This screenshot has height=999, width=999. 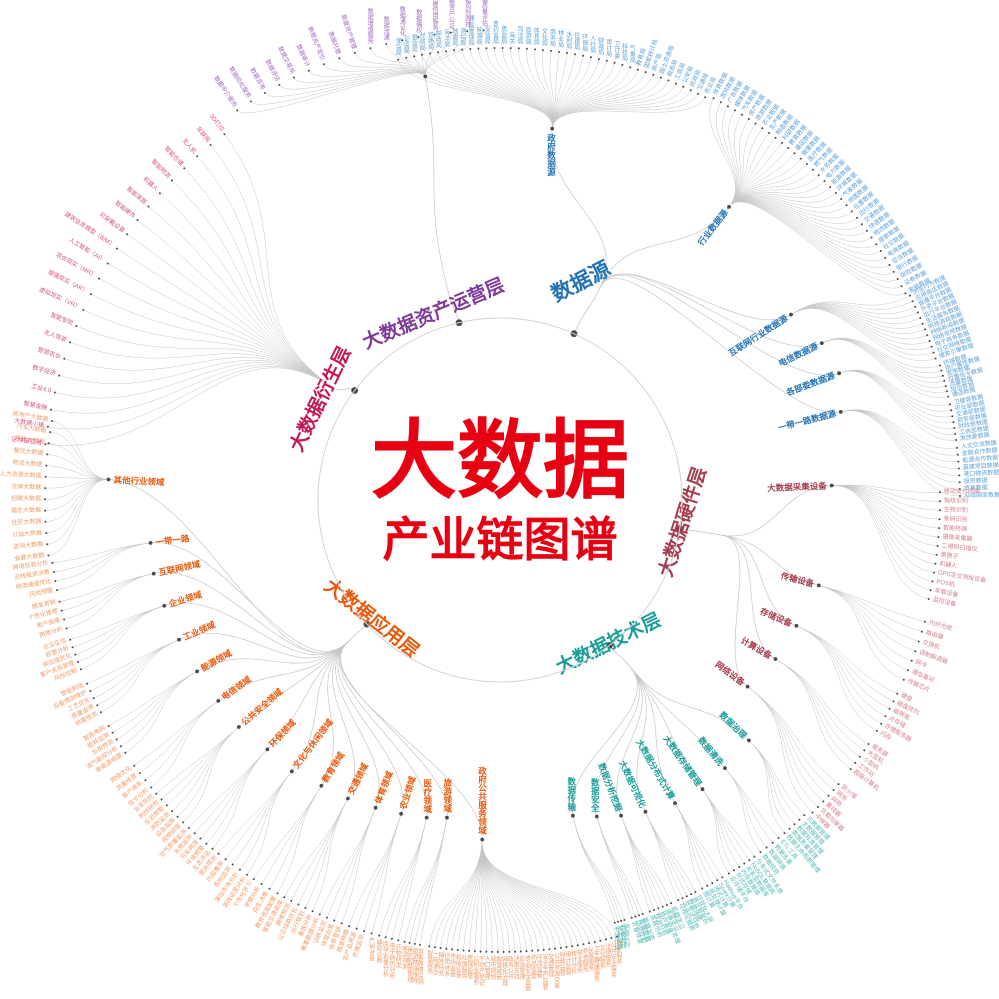 What do you see at coordinates (544, 972) in the screenshot?
I see `leaf-label: 安全生产监管` at bounding box center [544, 972].